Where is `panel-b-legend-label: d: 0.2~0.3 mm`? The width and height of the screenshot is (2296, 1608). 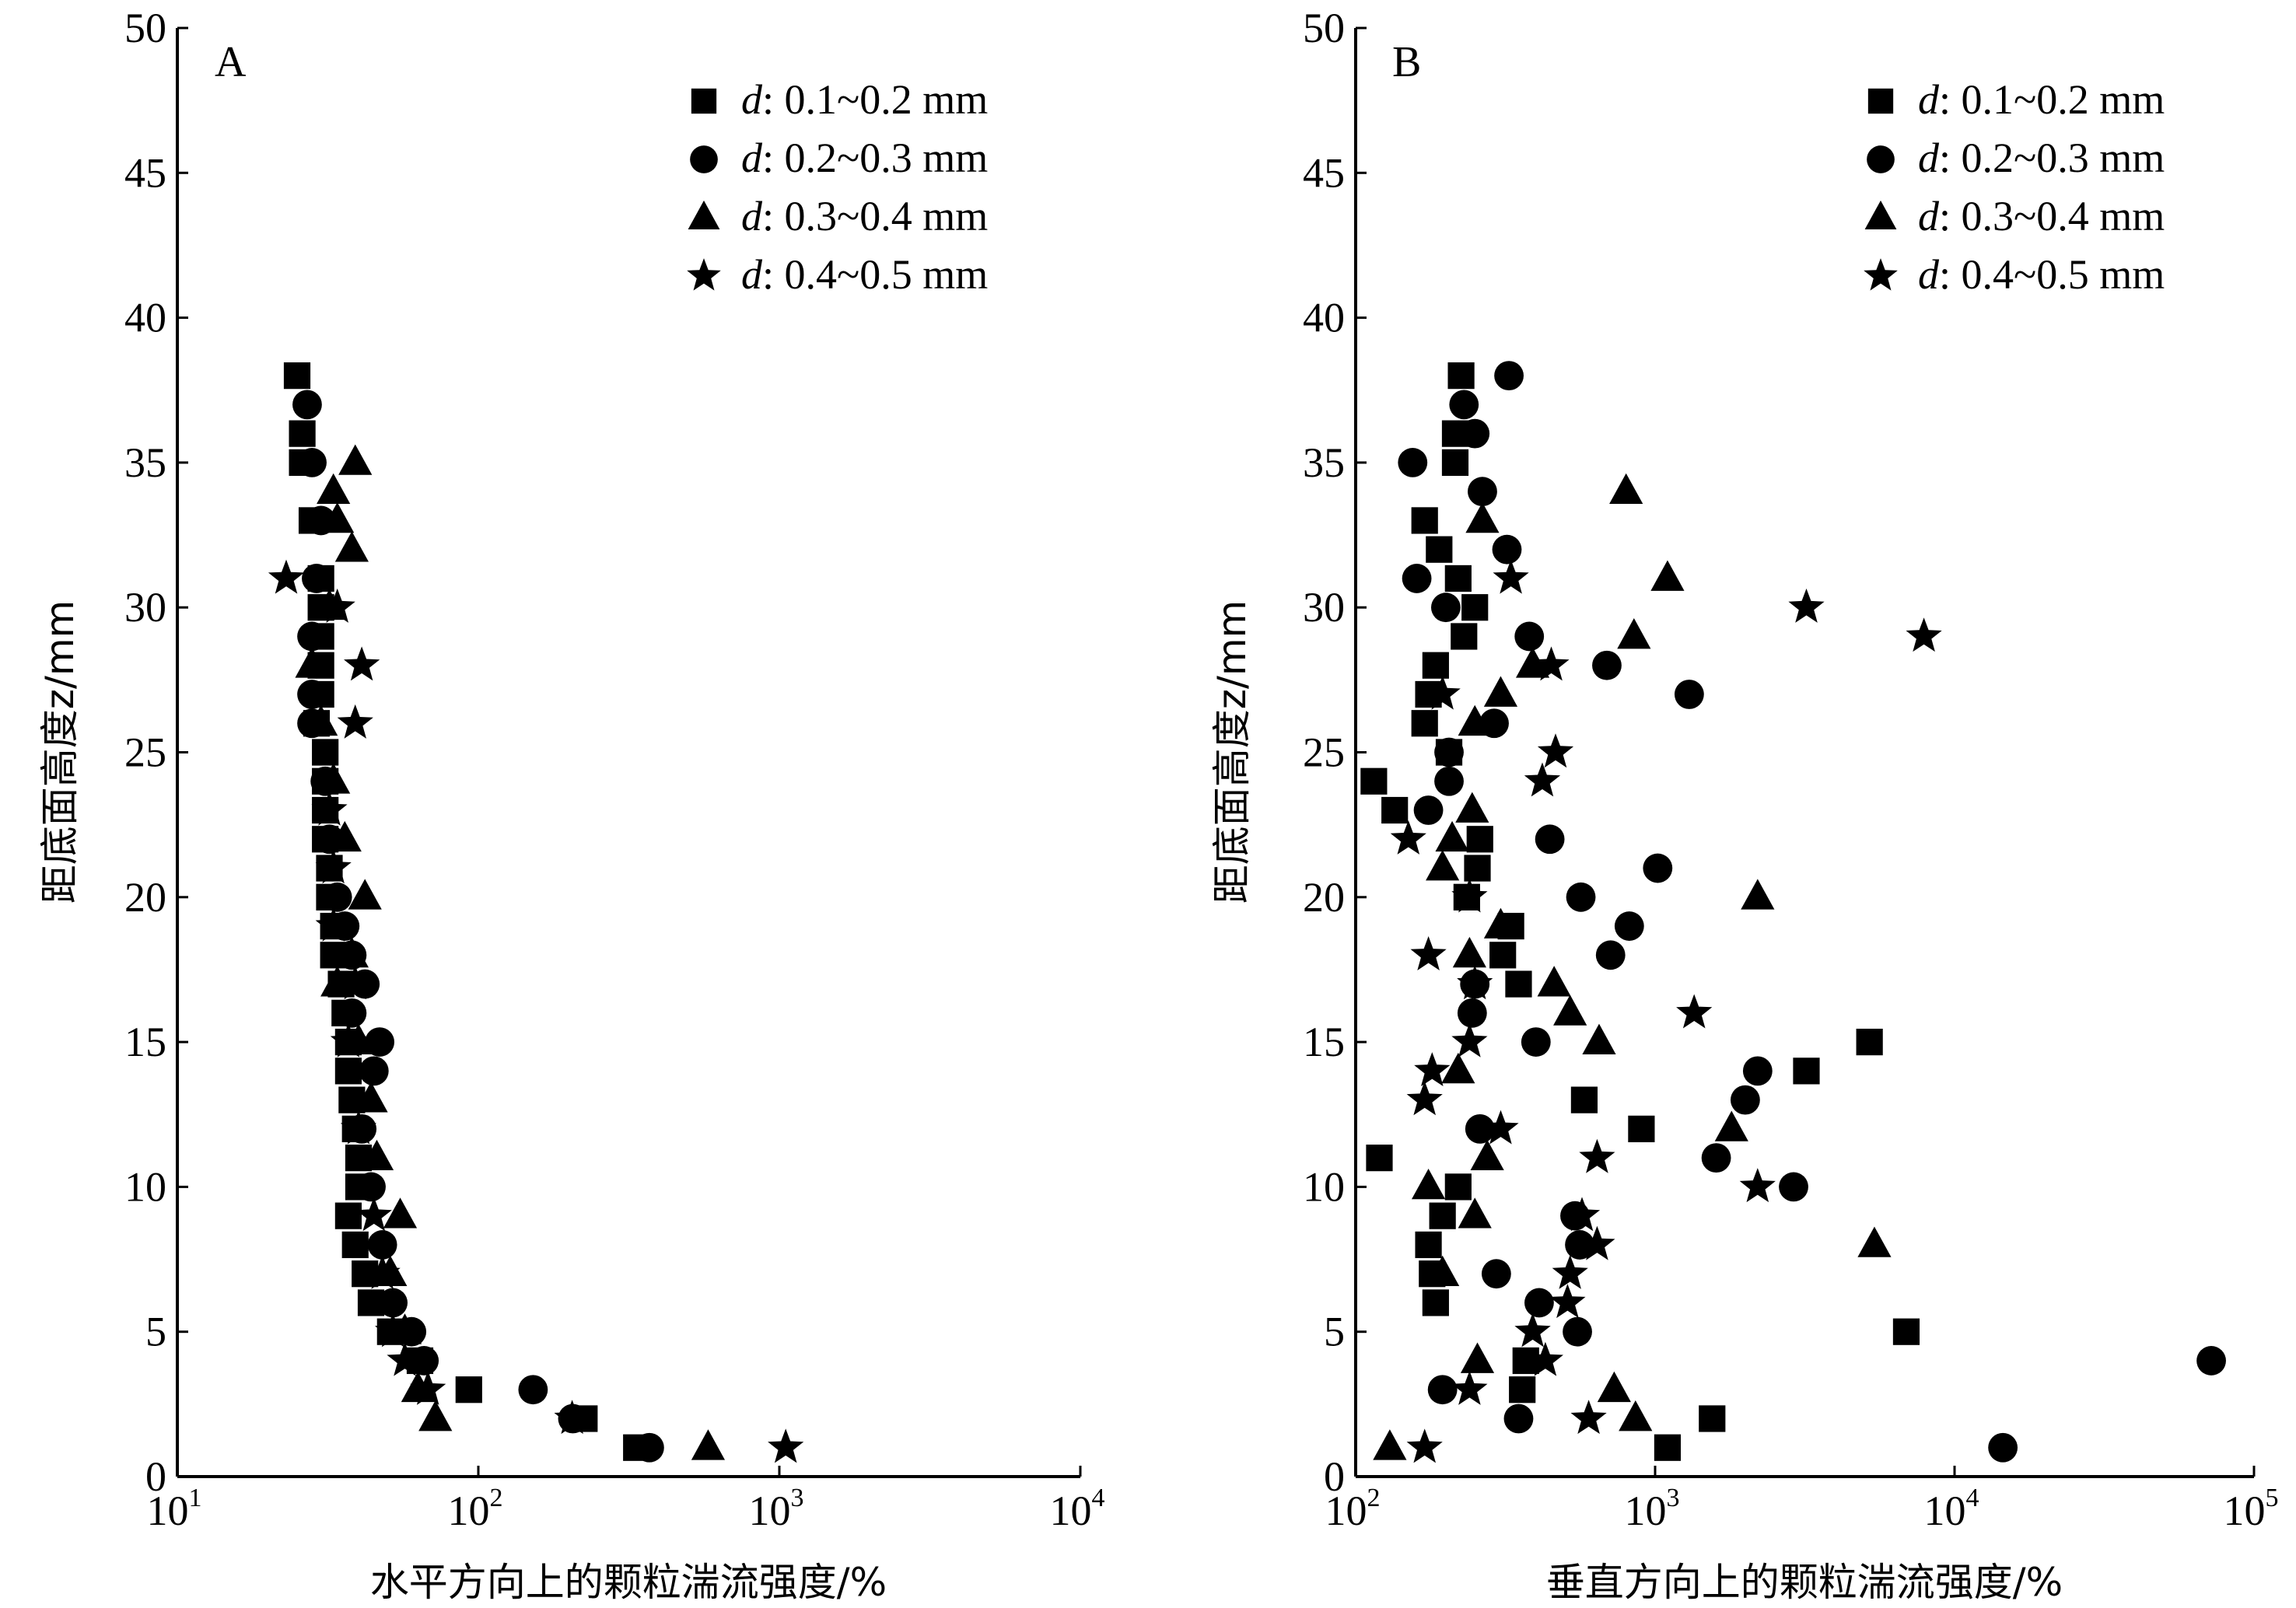 panel-b-legend-label: d: 0.2~0.3 mm is located at coordinates (2042, 158).